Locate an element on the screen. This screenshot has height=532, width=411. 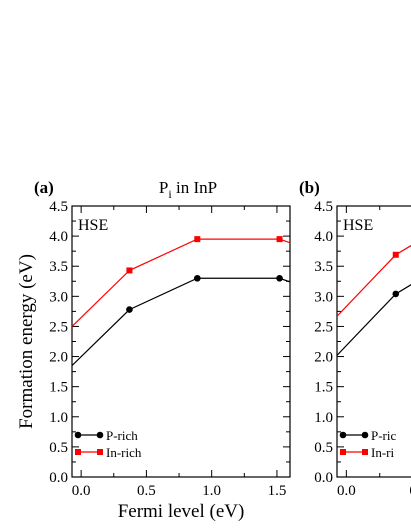
legend-label: P-ric is located at coordinates (384, 435).